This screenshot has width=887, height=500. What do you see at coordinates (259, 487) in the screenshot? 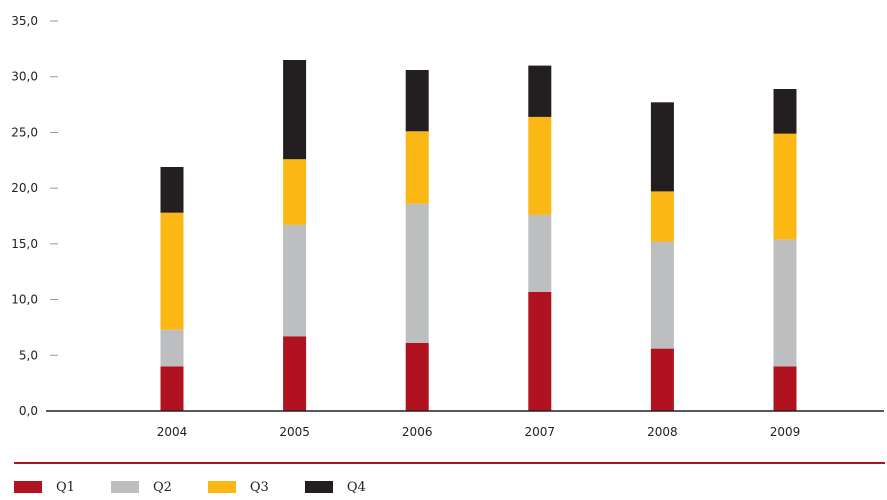
I see `legend-label-q3: Q3` at bounding box center [259, 487].